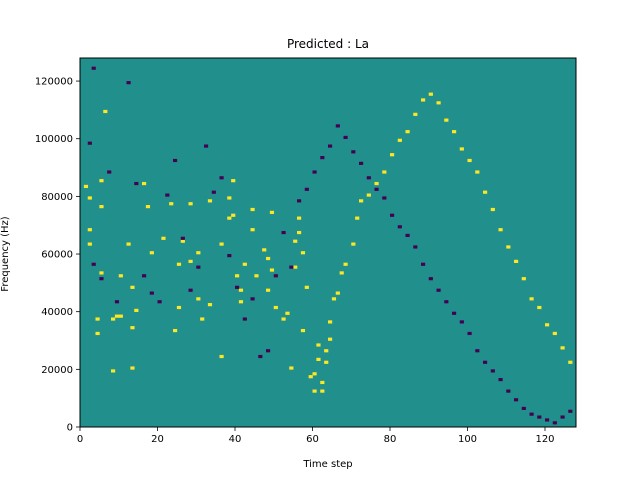  I want to click on x-tick-label: 80, so click(390, 439).